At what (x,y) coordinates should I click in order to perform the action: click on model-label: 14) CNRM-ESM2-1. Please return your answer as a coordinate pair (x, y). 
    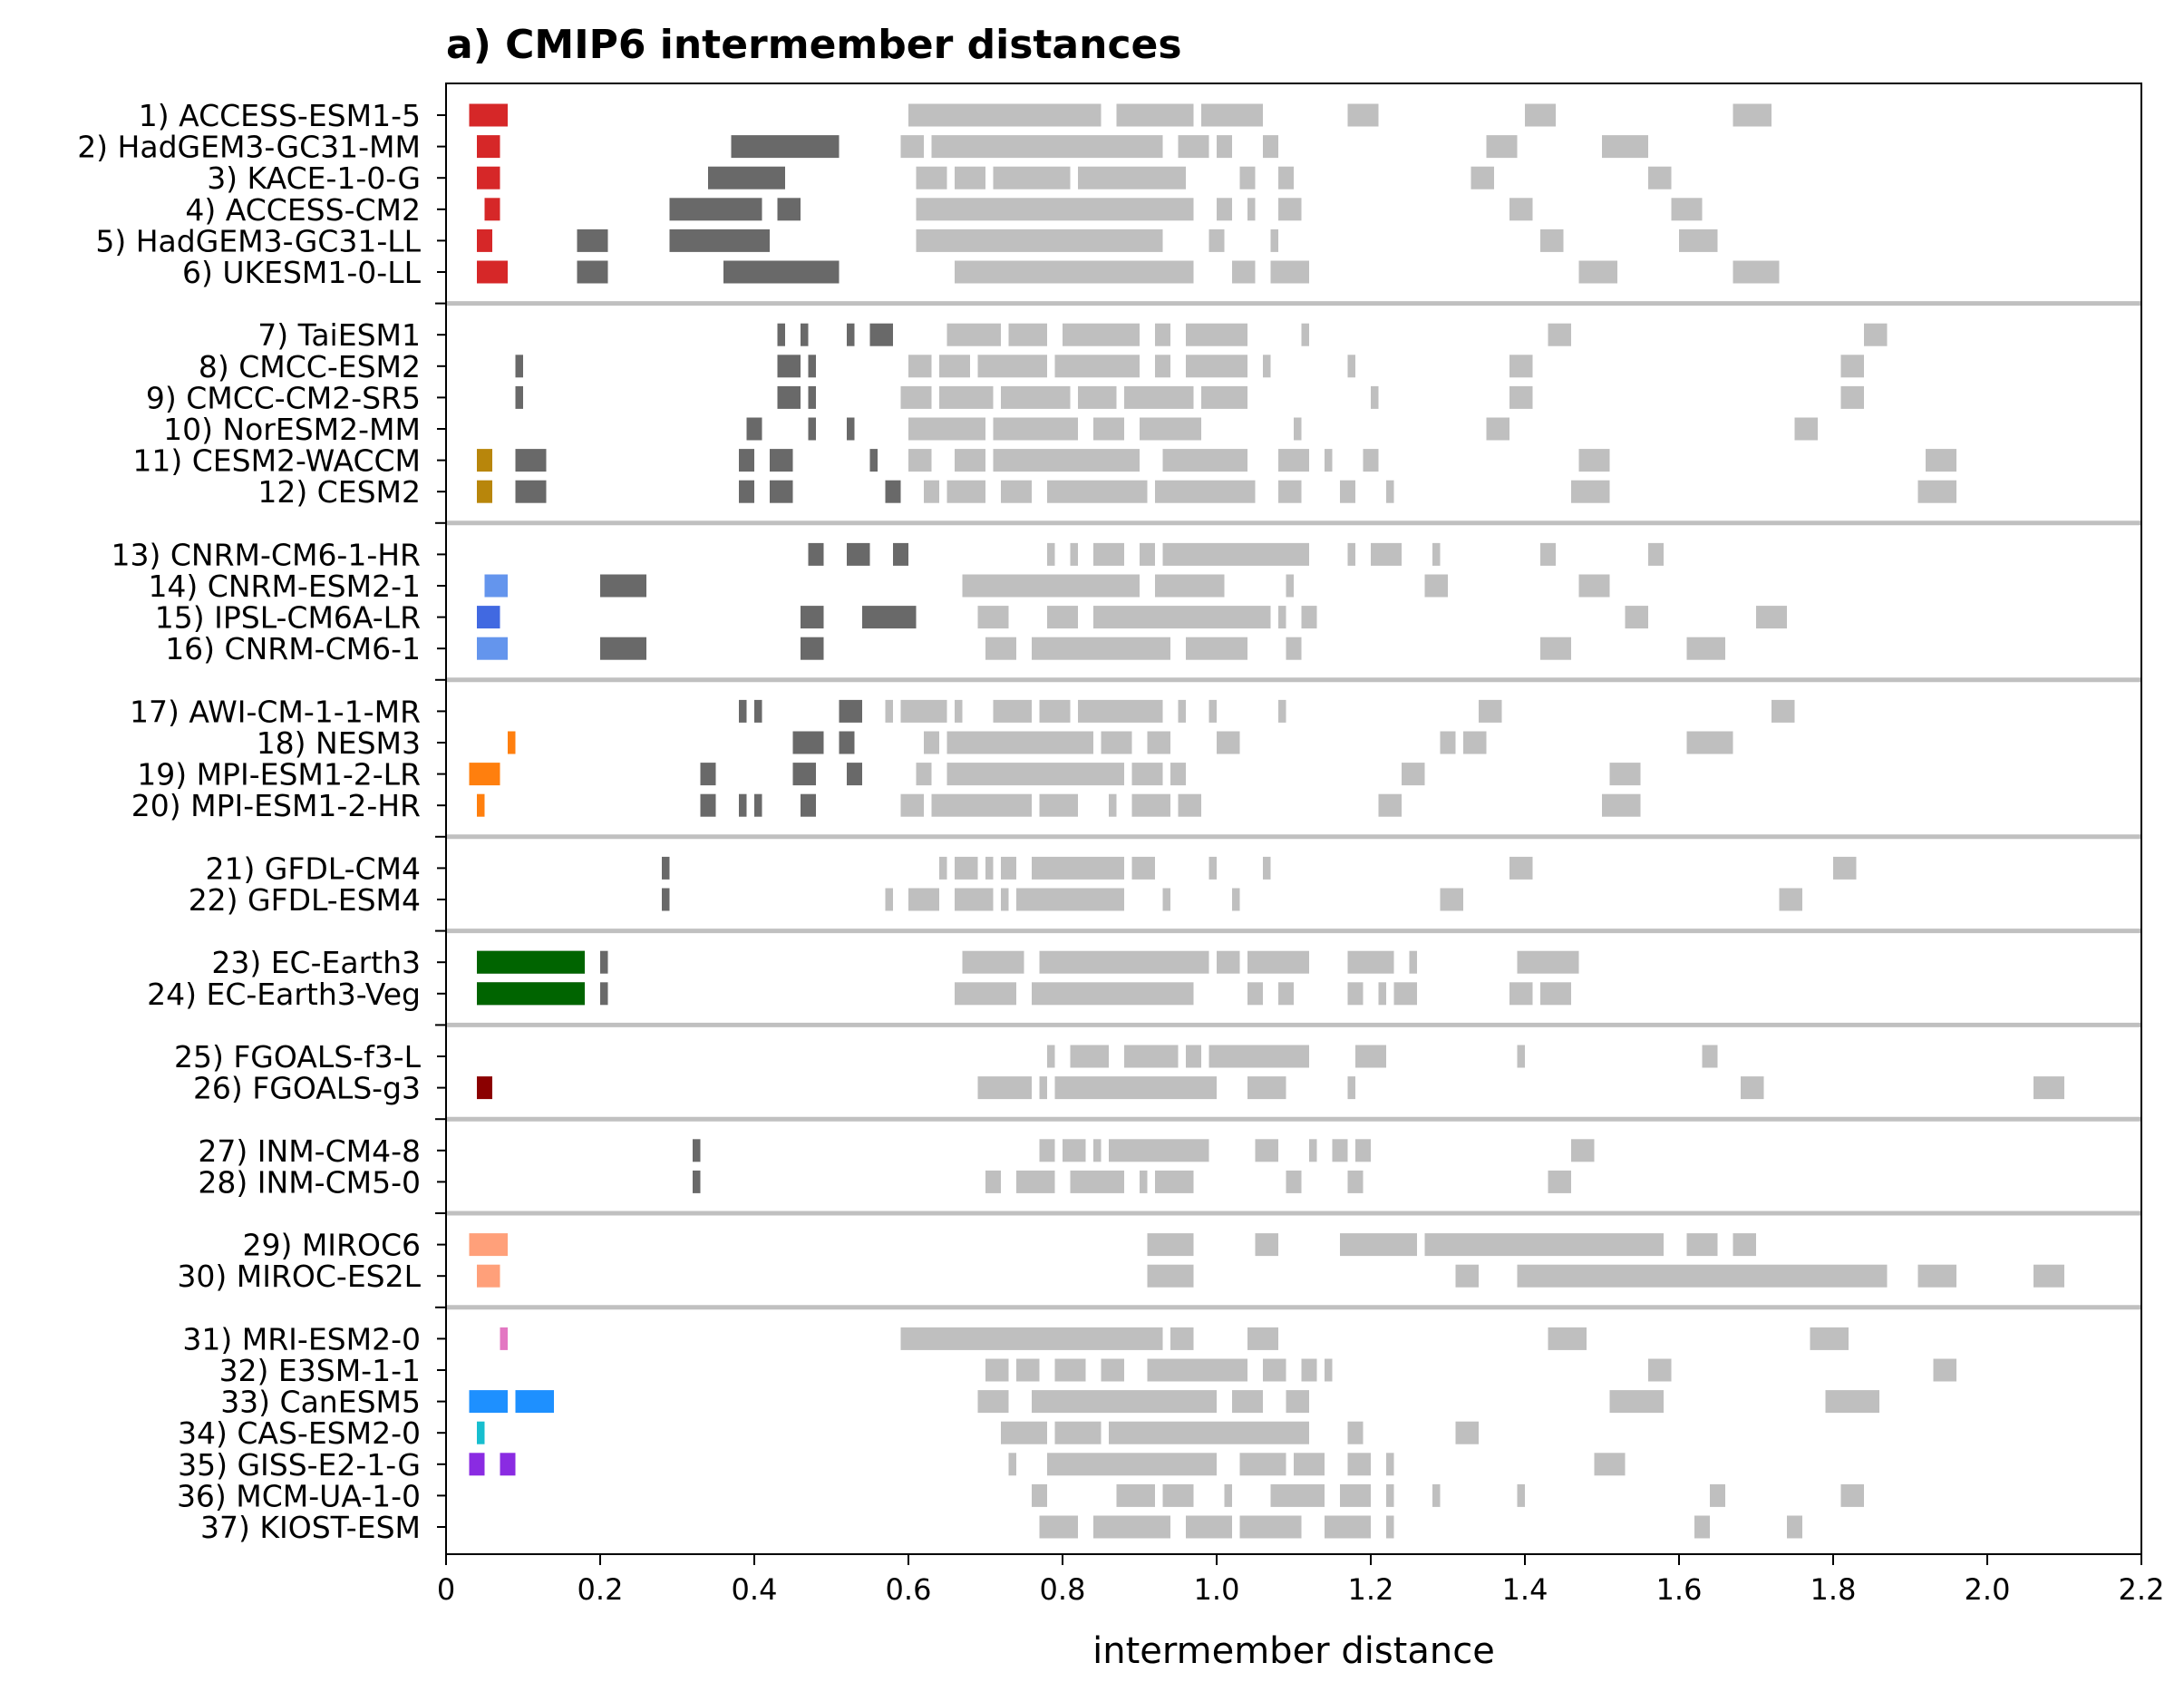
    Looking at the image, I should click on (284, 587).